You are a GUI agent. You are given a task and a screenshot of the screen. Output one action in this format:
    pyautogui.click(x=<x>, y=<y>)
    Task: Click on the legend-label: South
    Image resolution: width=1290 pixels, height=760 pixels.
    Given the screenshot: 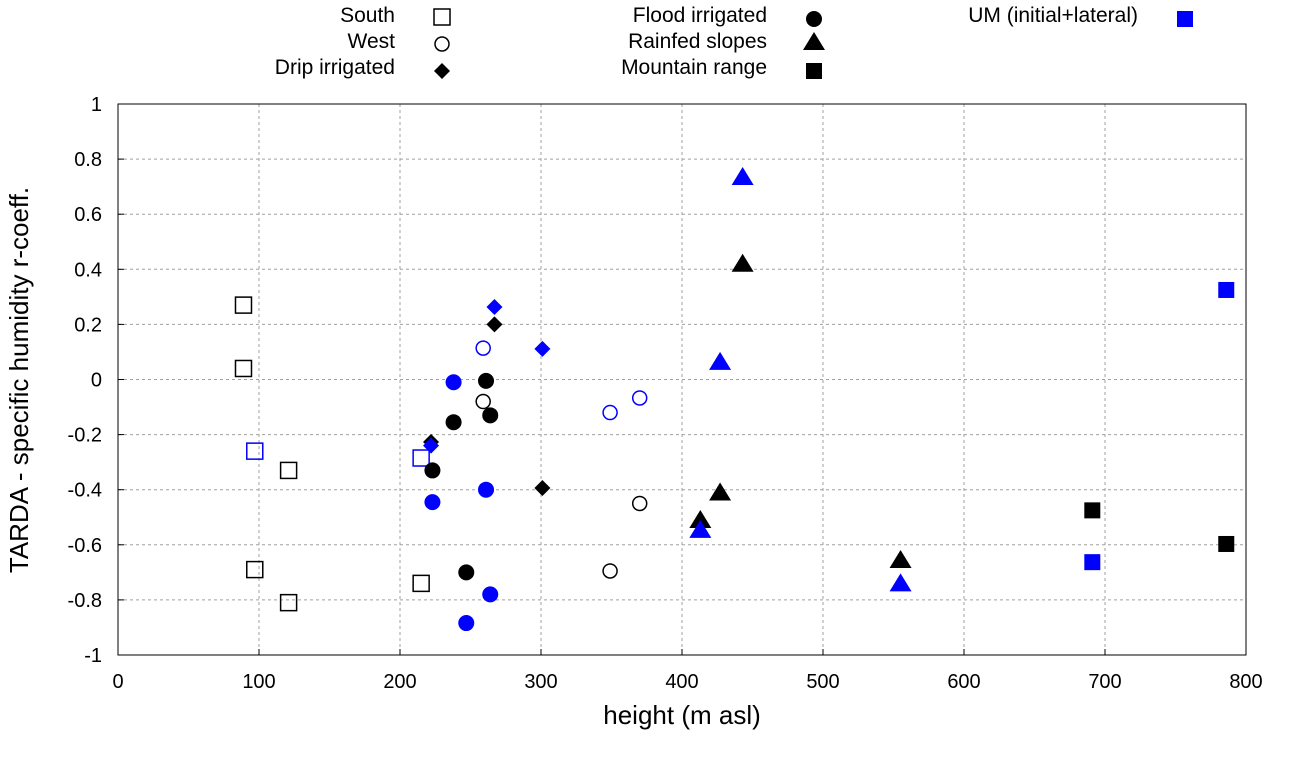 What is the action you would take?
    pyautogui.click(x=367, y=15)
    